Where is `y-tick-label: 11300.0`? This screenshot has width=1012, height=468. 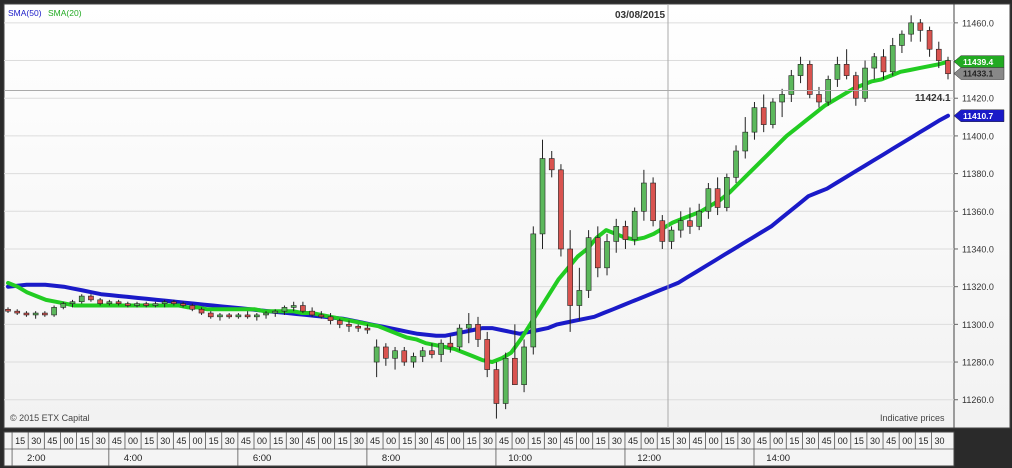 y-tick-label: 11300.0 is located at coordinates (978, 325).